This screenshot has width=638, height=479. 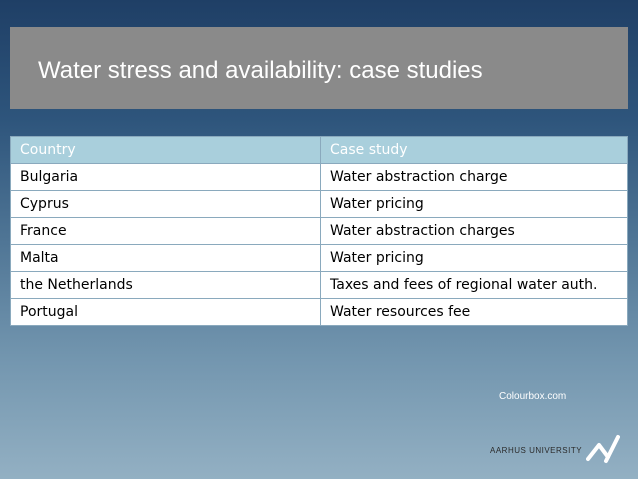 I want to click on table-row: Portugal Water resources fee, so click(x=319, y=312).